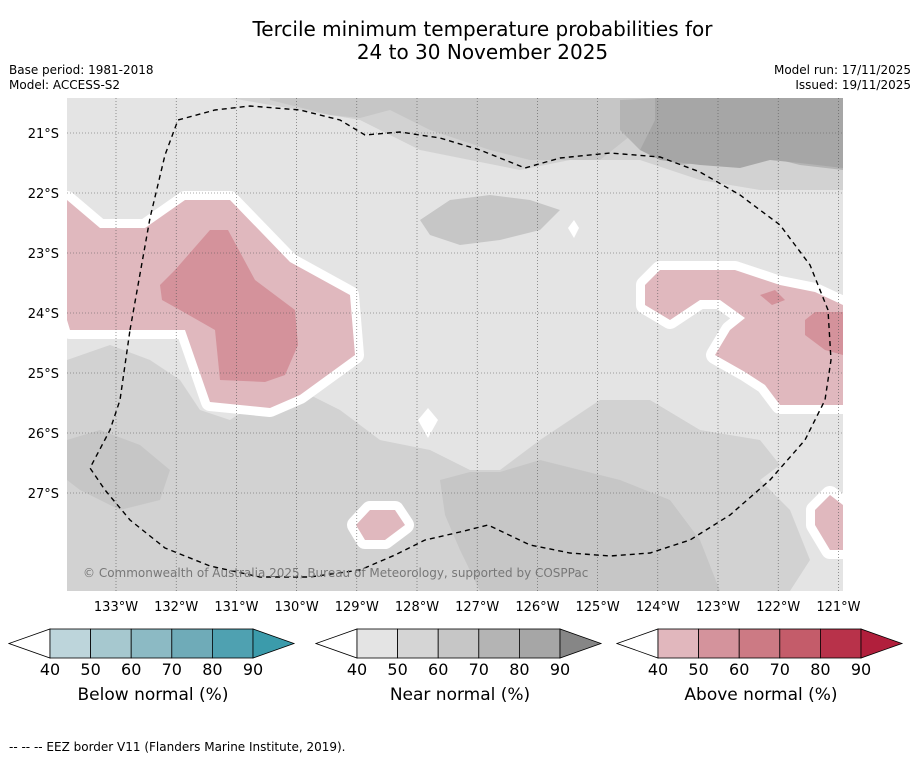  What do you see at coordinates (153, 695) in the screenshot?
I see `colorbar-below-label: Below normal (%)` at bounding box center [153, 695].